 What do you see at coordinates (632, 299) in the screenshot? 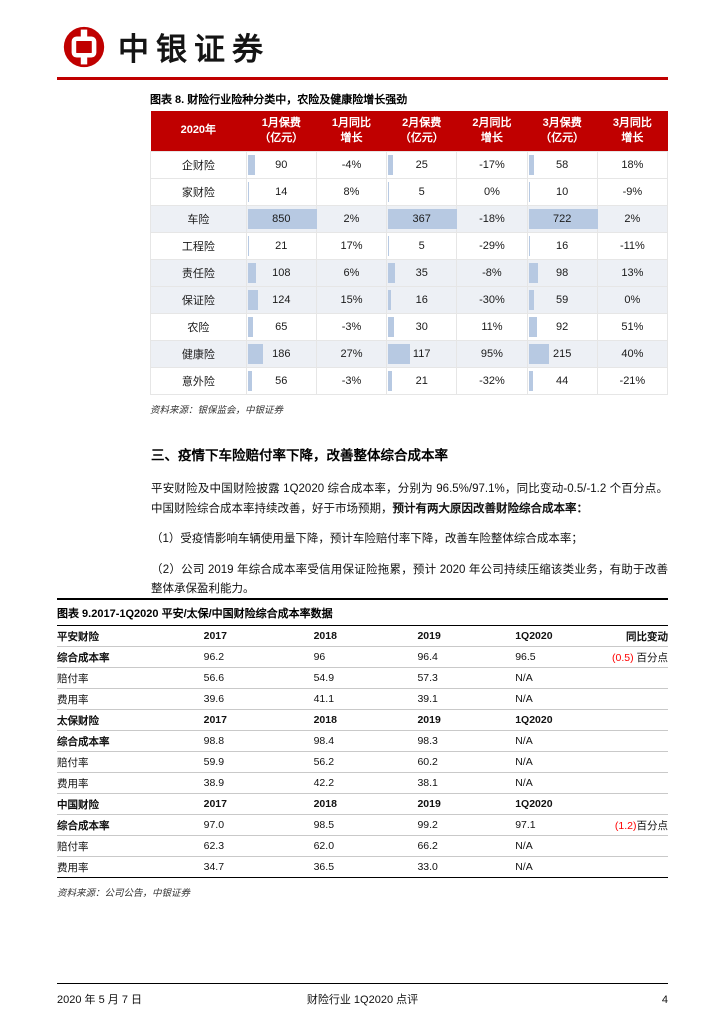
I see `m3-yoy-cell: 0%` at bounding box center [632, 299].